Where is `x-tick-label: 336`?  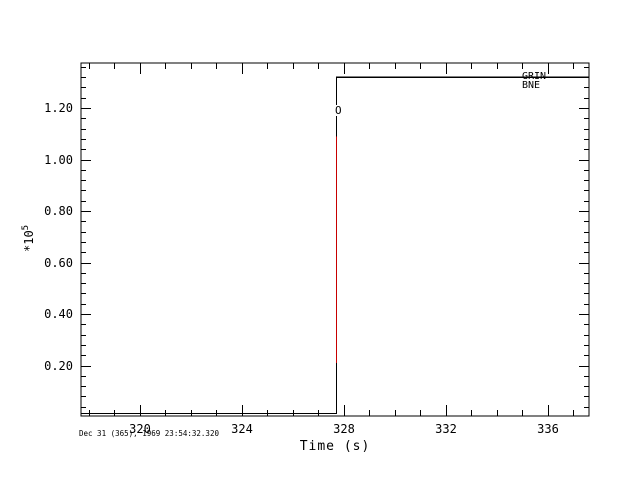
x-tick-label: 336 is located at coordinates (548, 429).